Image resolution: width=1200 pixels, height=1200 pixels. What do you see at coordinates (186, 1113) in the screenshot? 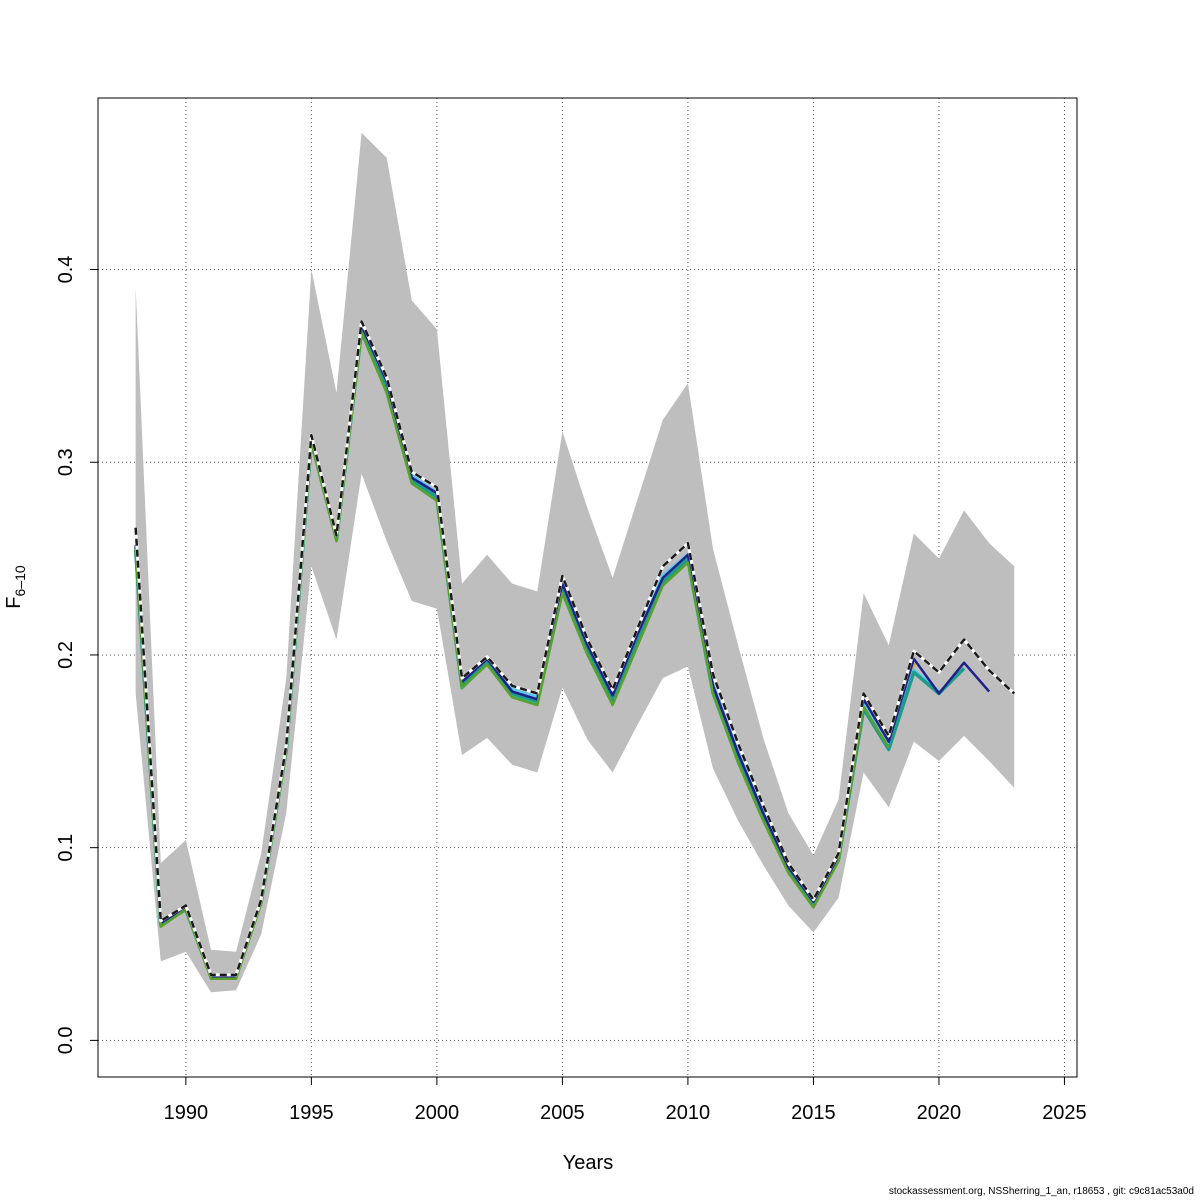
I see `x-tick-label: 1990` at bounding box center [186, 1113].